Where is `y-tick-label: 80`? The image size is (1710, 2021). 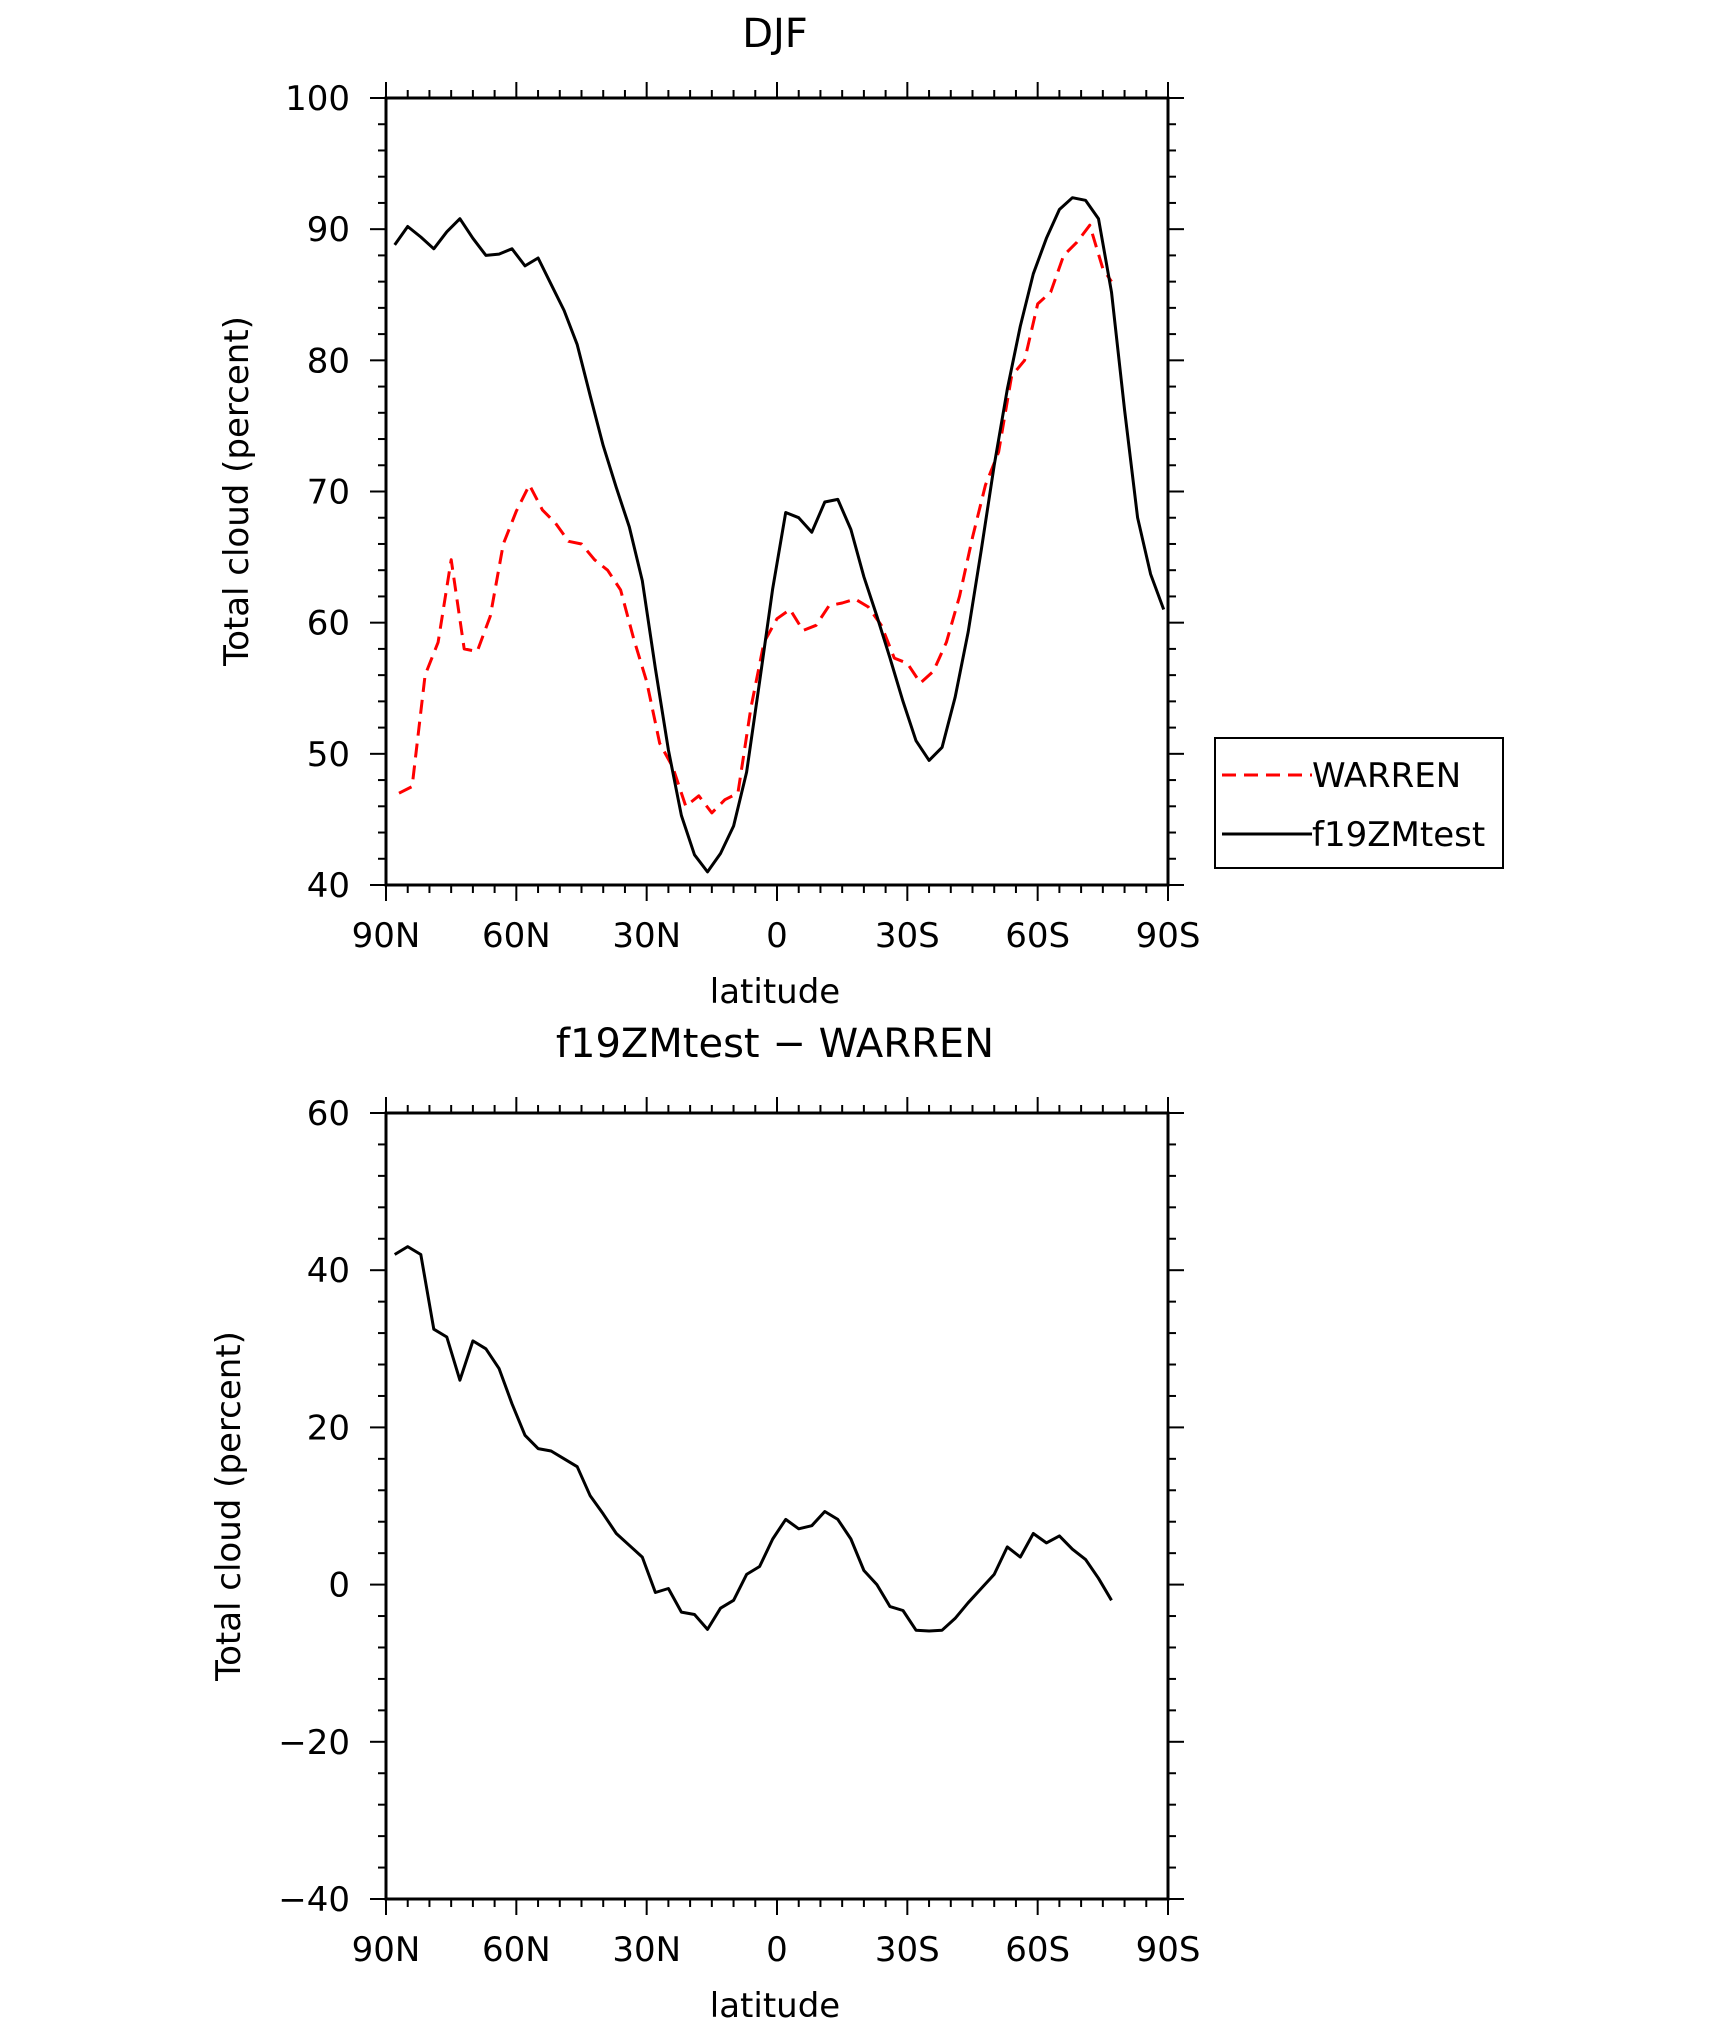 y-tick-label: 80 is located at coordinates (328, 361).